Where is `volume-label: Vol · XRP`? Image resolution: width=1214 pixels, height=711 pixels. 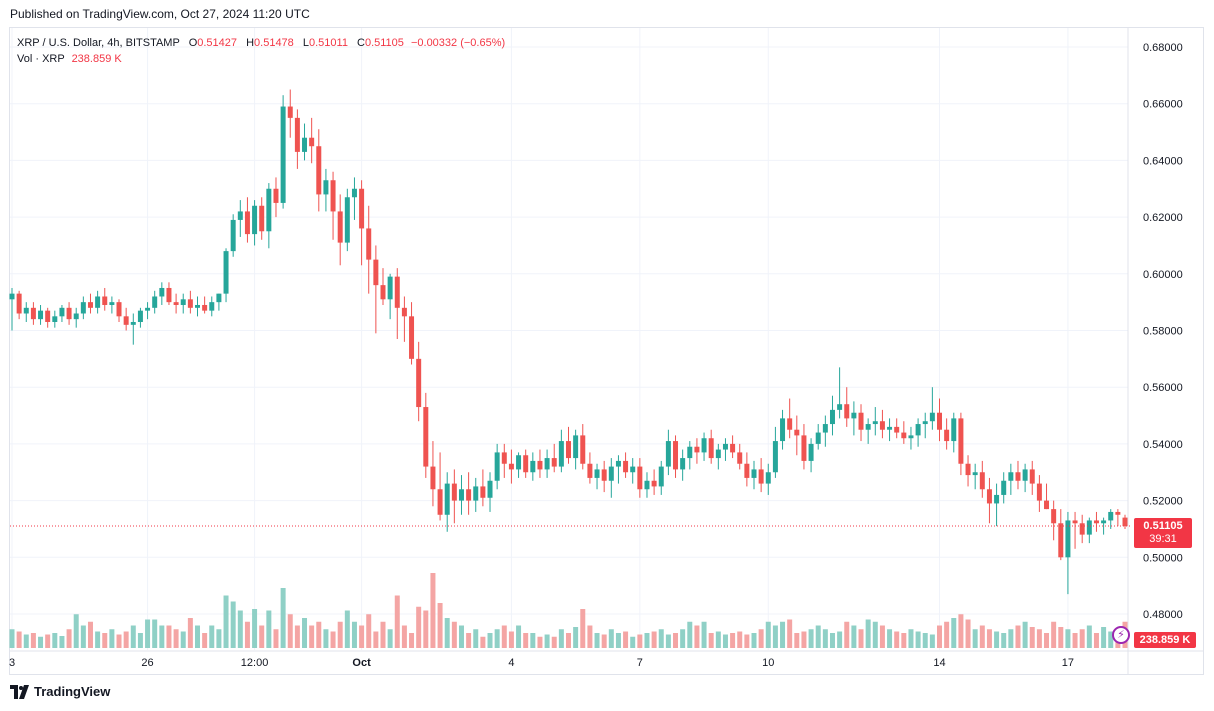 volume-label: Vol · XRP is located at coordinates (41, 59).